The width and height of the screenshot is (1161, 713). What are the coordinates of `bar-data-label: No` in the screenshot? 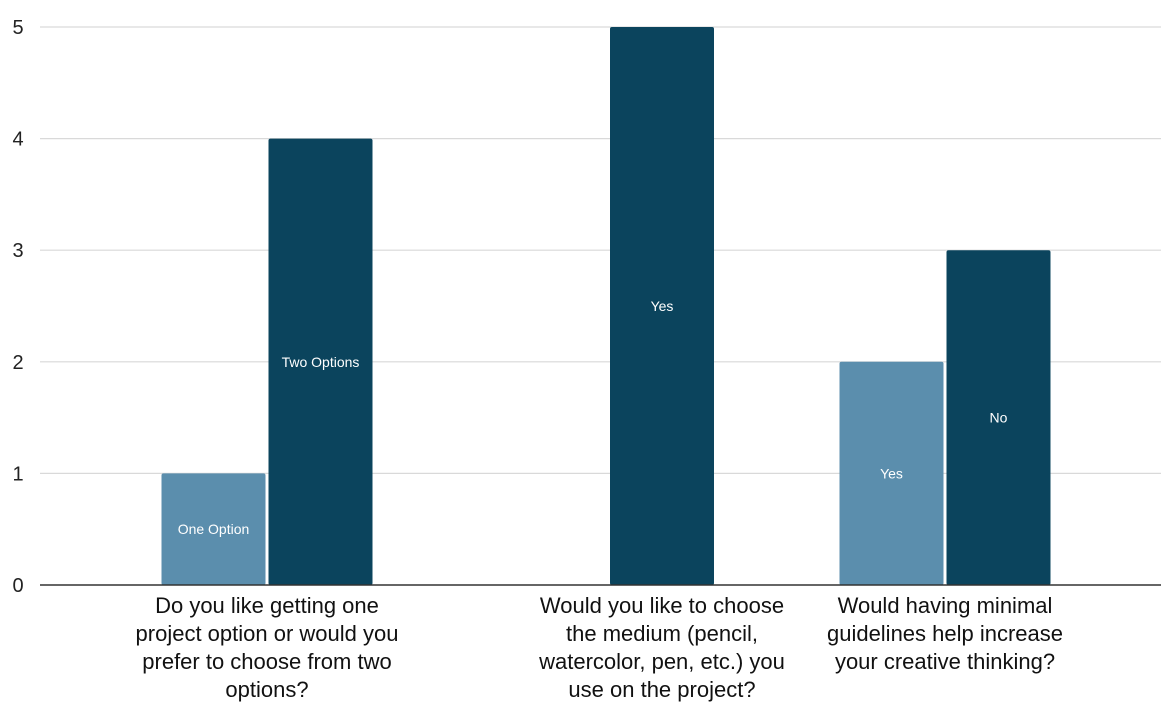 It's located at (999, 418).